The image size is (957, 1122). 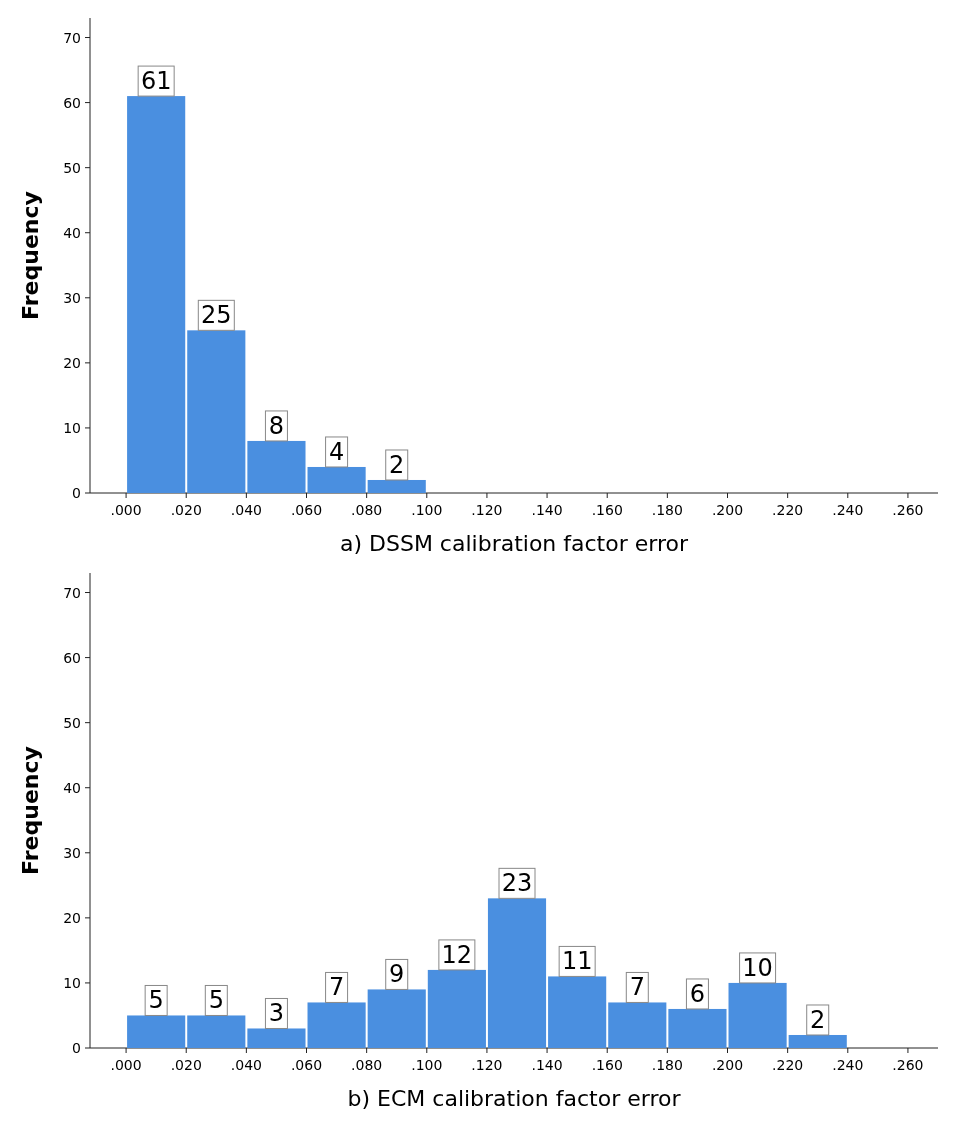 I want to click on x-axis-title: b) ECM calibration factor error, so click(x=514, y=1098).